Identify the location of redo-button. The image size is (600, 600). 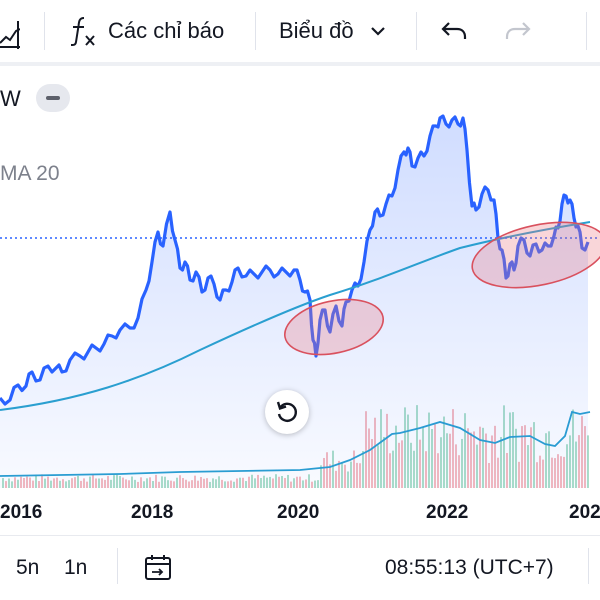
(518, 31).